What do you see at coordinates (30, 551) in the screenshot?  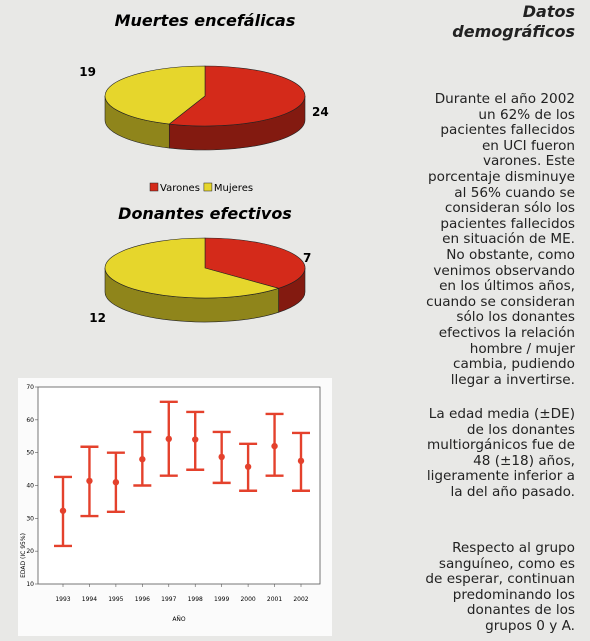 I see `y-tick-label: 20` at bounding box center [30, 551].